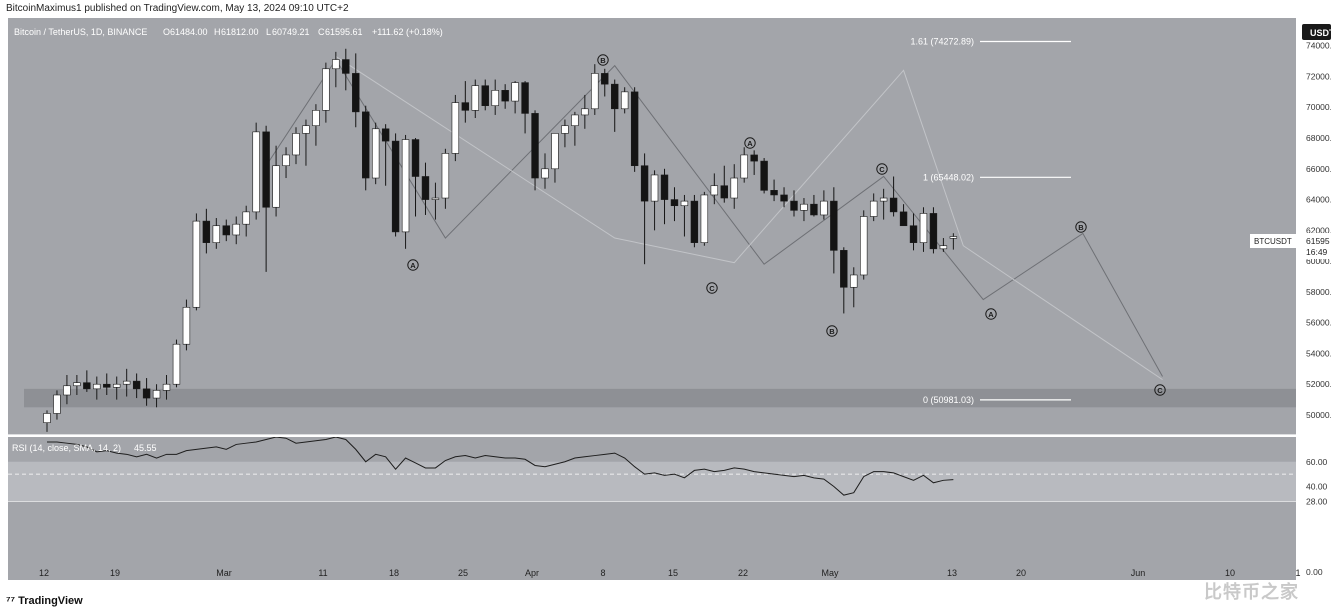  I want to click on ohlc-close-label: C, so click(321, 32).